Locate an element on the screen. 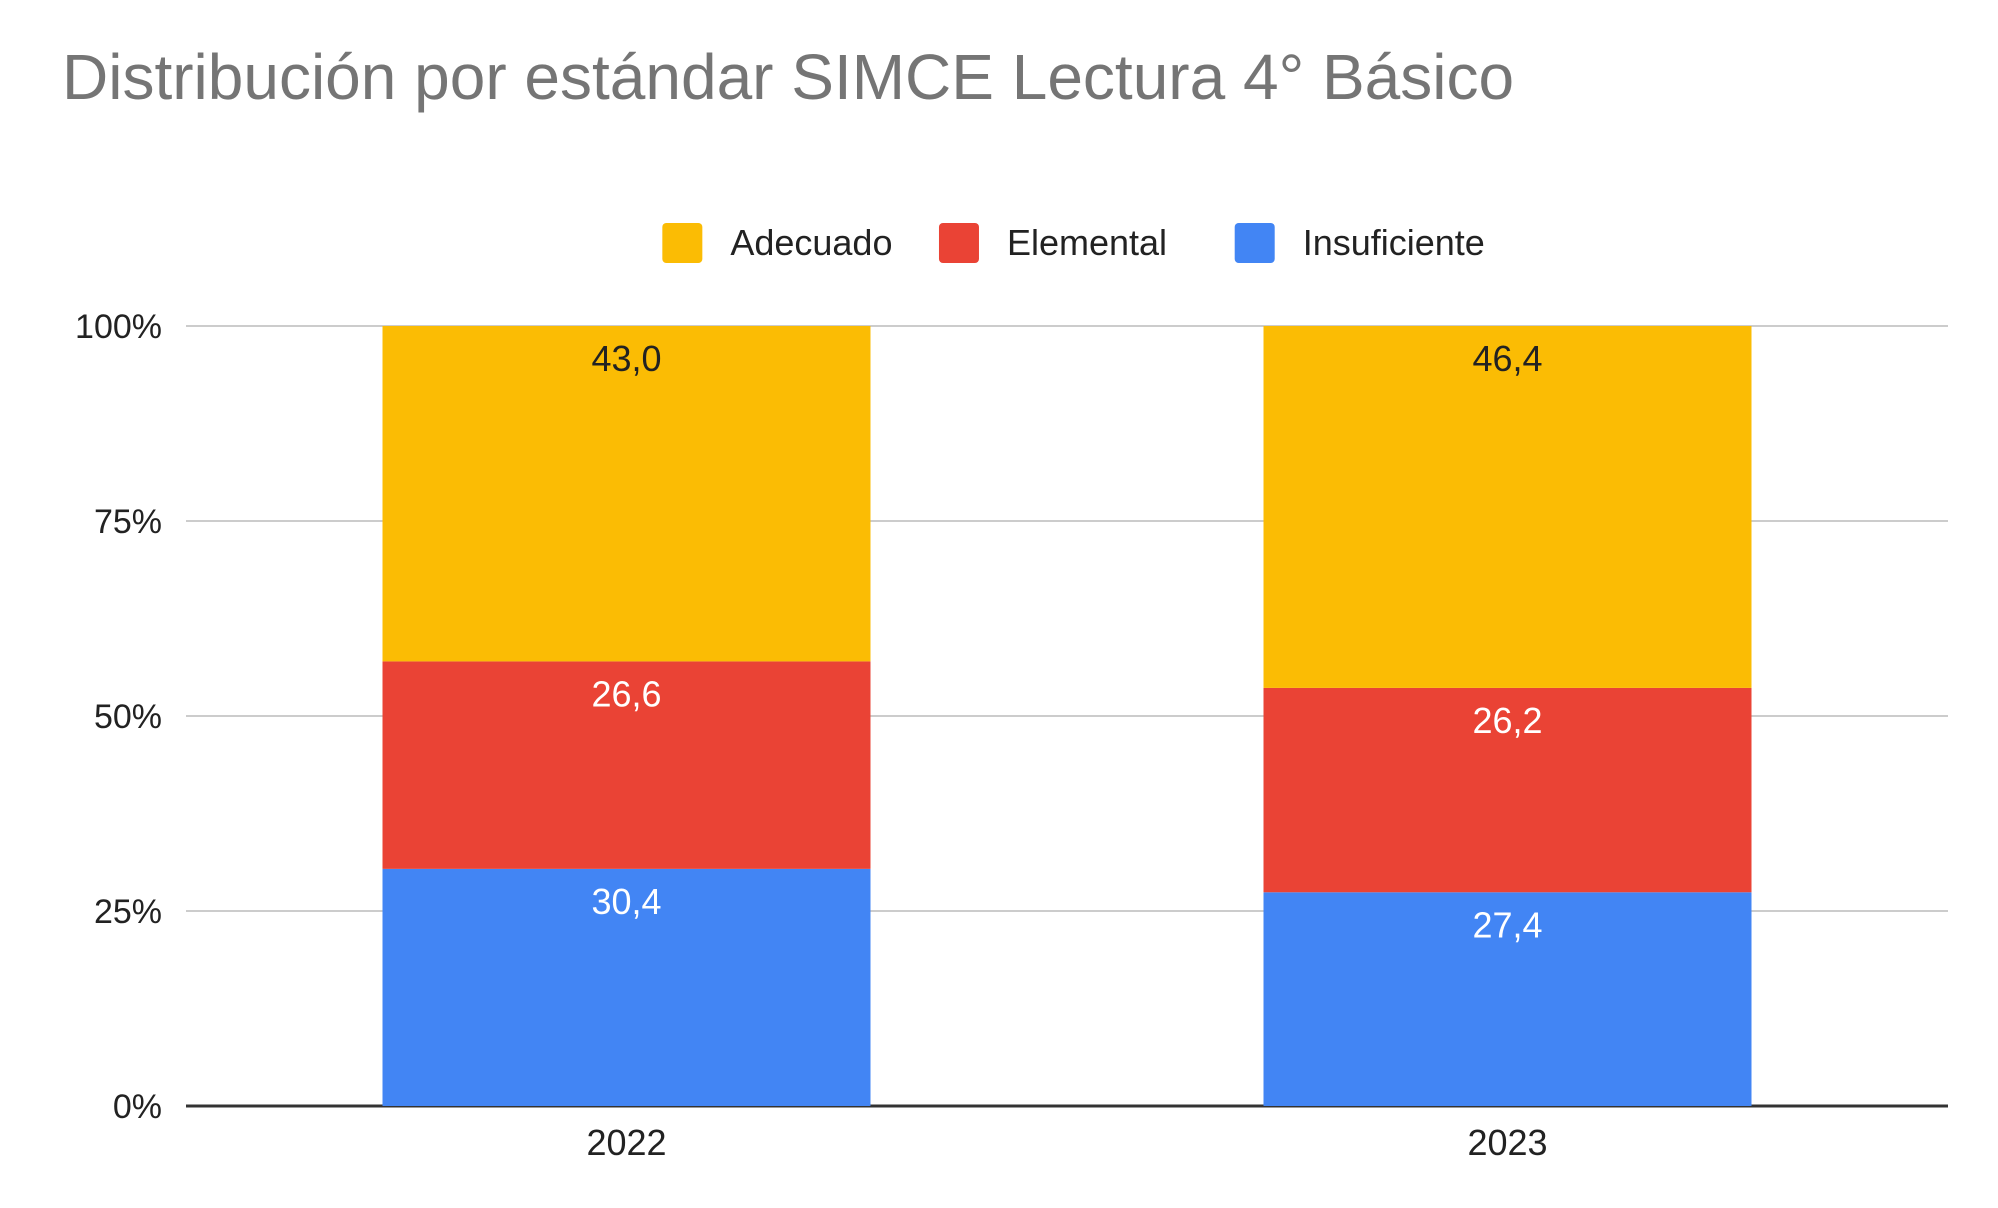 The width and height of the screenshot is (1998, 1208). y-tick-label: 50% is located at coordinates (128, 717).